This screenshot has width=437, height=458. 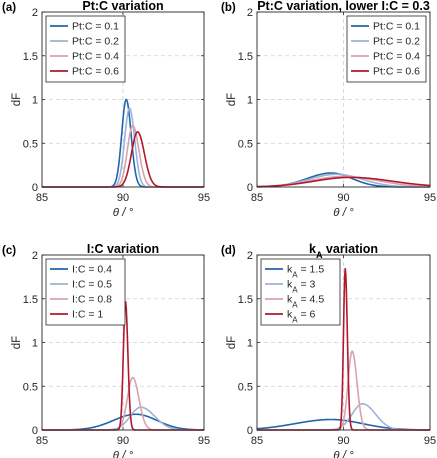 I want to click on legend-entry-3: kA = 4.5, so click(x=305, y=302).